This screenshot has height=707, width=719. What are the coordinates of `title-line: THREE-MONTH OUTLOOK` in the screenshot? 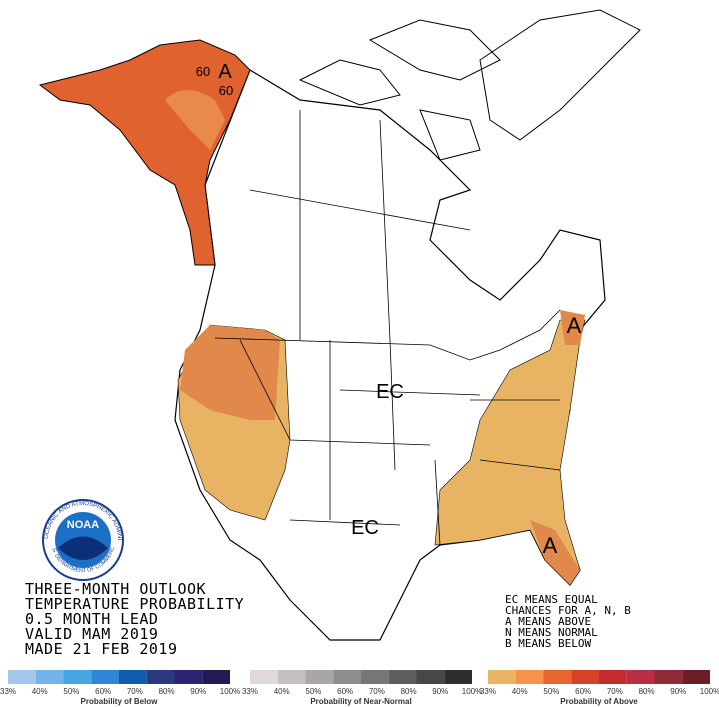 It's located at (115, 589).